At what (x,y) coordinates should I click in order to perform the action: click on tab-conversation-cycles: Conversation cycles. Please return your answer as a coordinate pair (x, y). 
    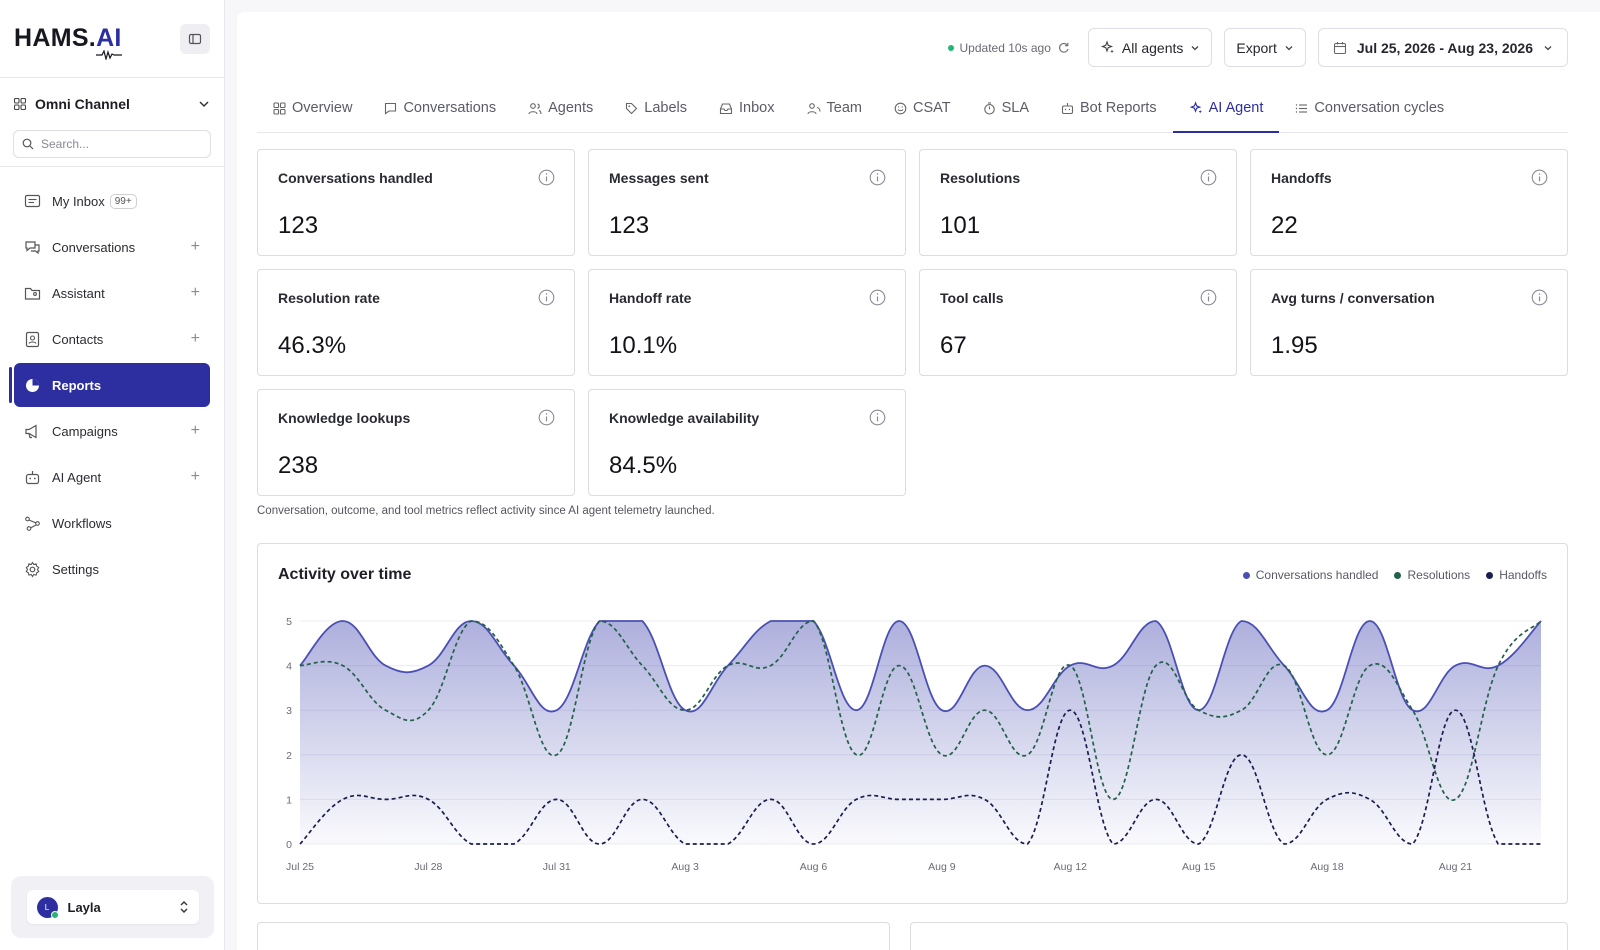
    Looking at the image, I should click on (1369, 108).